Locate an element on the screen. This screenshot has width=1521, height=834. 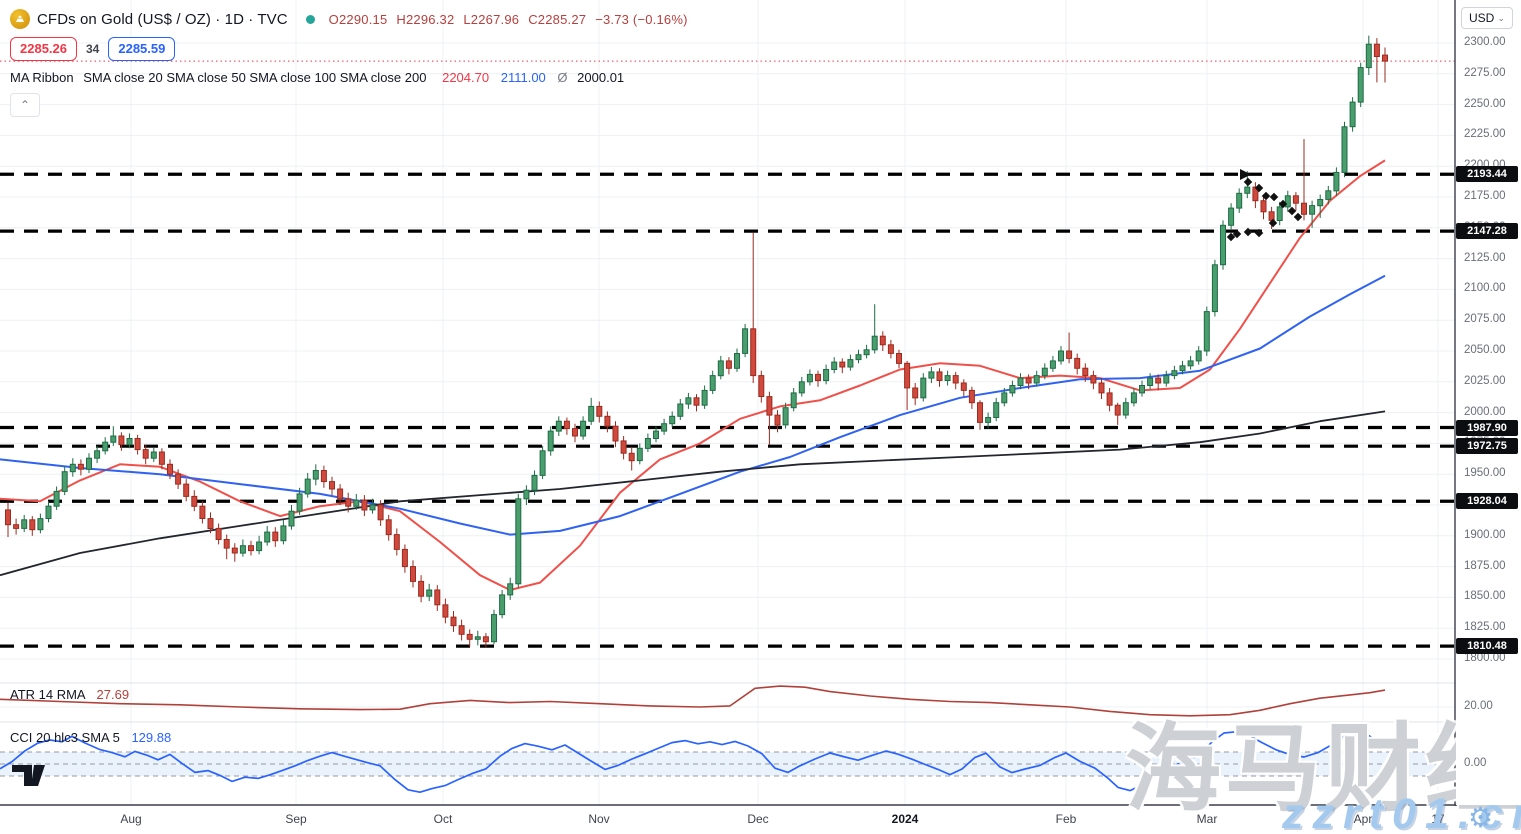
currency-label: USD is located at coordinates (1482, 18).